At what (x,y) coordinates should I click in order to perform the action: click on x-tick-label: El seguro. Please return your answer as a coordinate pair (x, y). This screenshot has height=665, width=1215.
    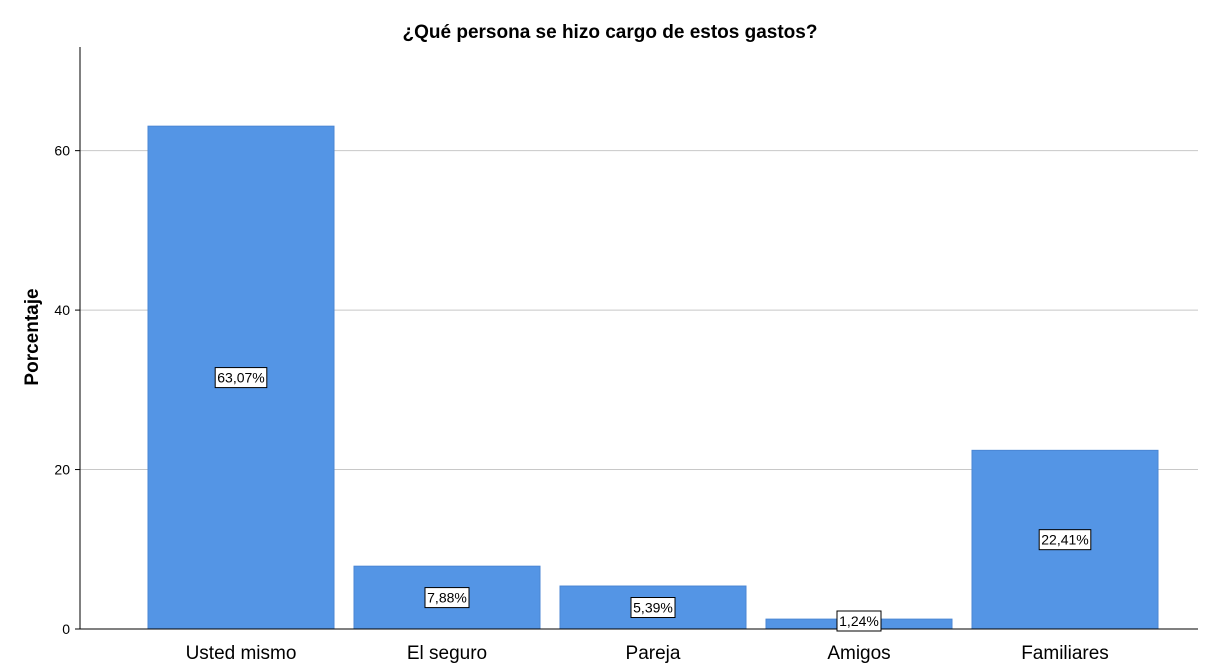
    Looking at the image, I should click on (447, 653).